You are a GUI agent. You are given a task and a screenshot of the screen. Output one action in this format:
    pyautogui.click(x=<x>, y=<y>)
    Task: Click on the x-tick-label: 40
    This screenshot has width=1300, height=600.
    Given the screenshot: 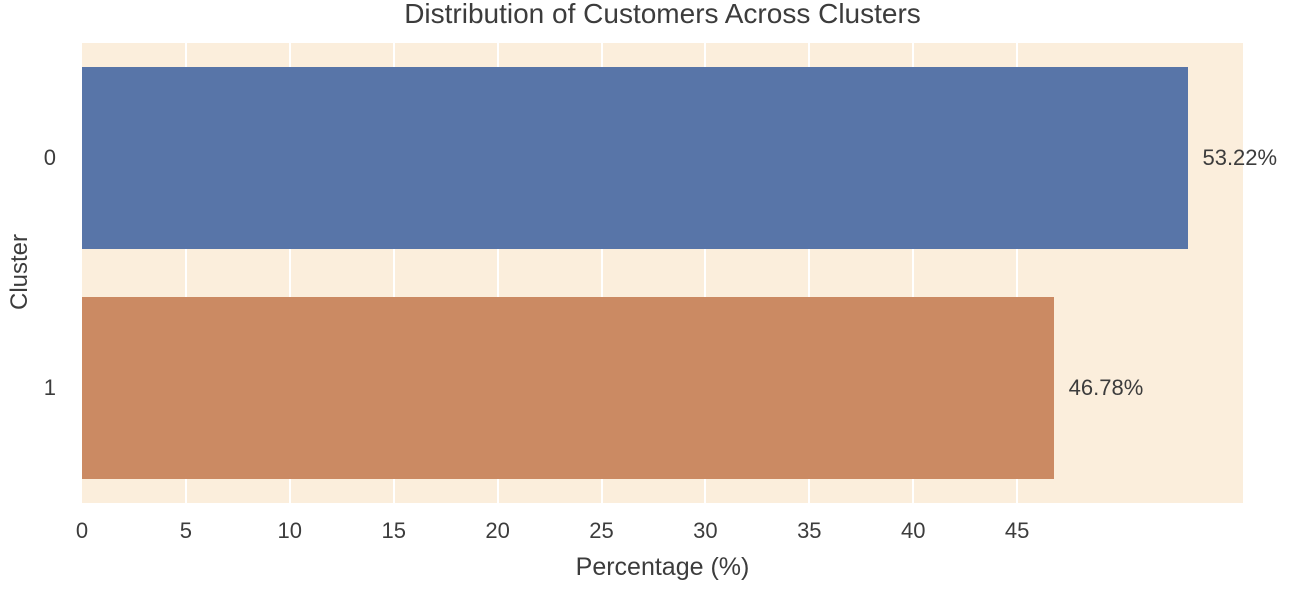 What is the action you would take?
    pyautogui.click(x=913, y=530)
    